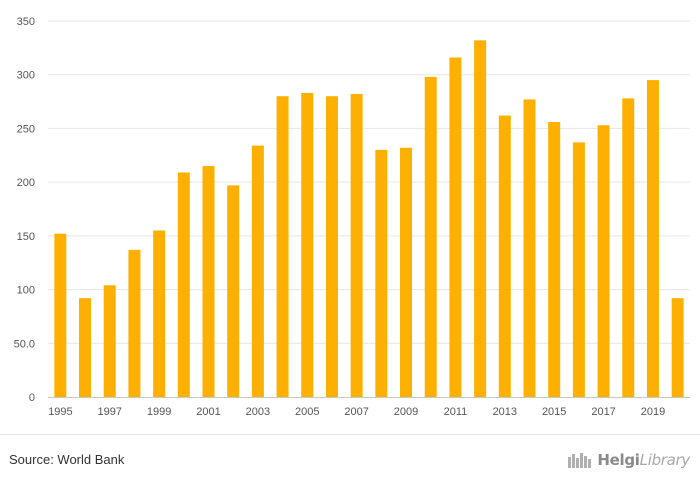 This screenshot has width=700, height=484. I want to click on bar-2005, so click(307, 244).